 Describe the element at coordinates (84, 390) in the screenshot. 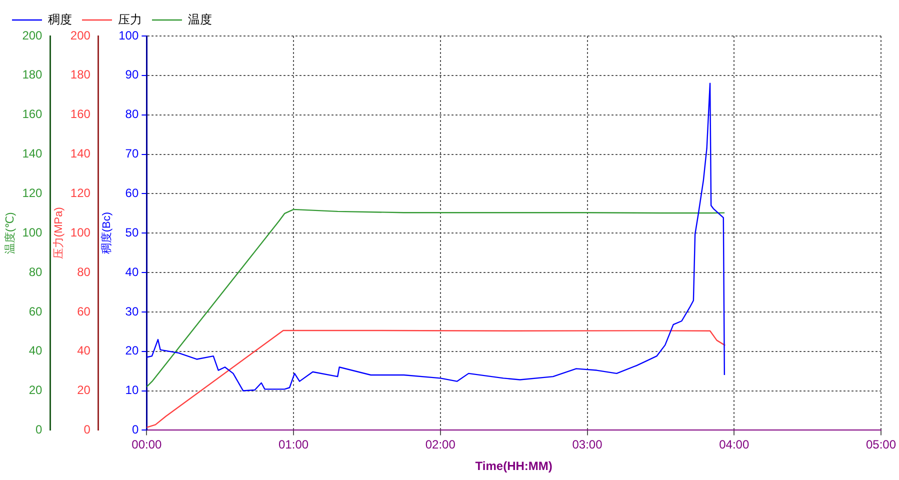

I see `y2-tick-label: 20` at that location.